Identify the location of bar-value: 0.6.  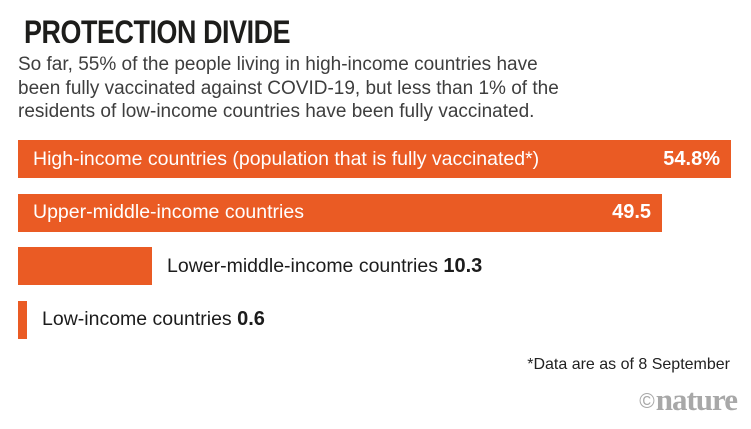
(251, 319).